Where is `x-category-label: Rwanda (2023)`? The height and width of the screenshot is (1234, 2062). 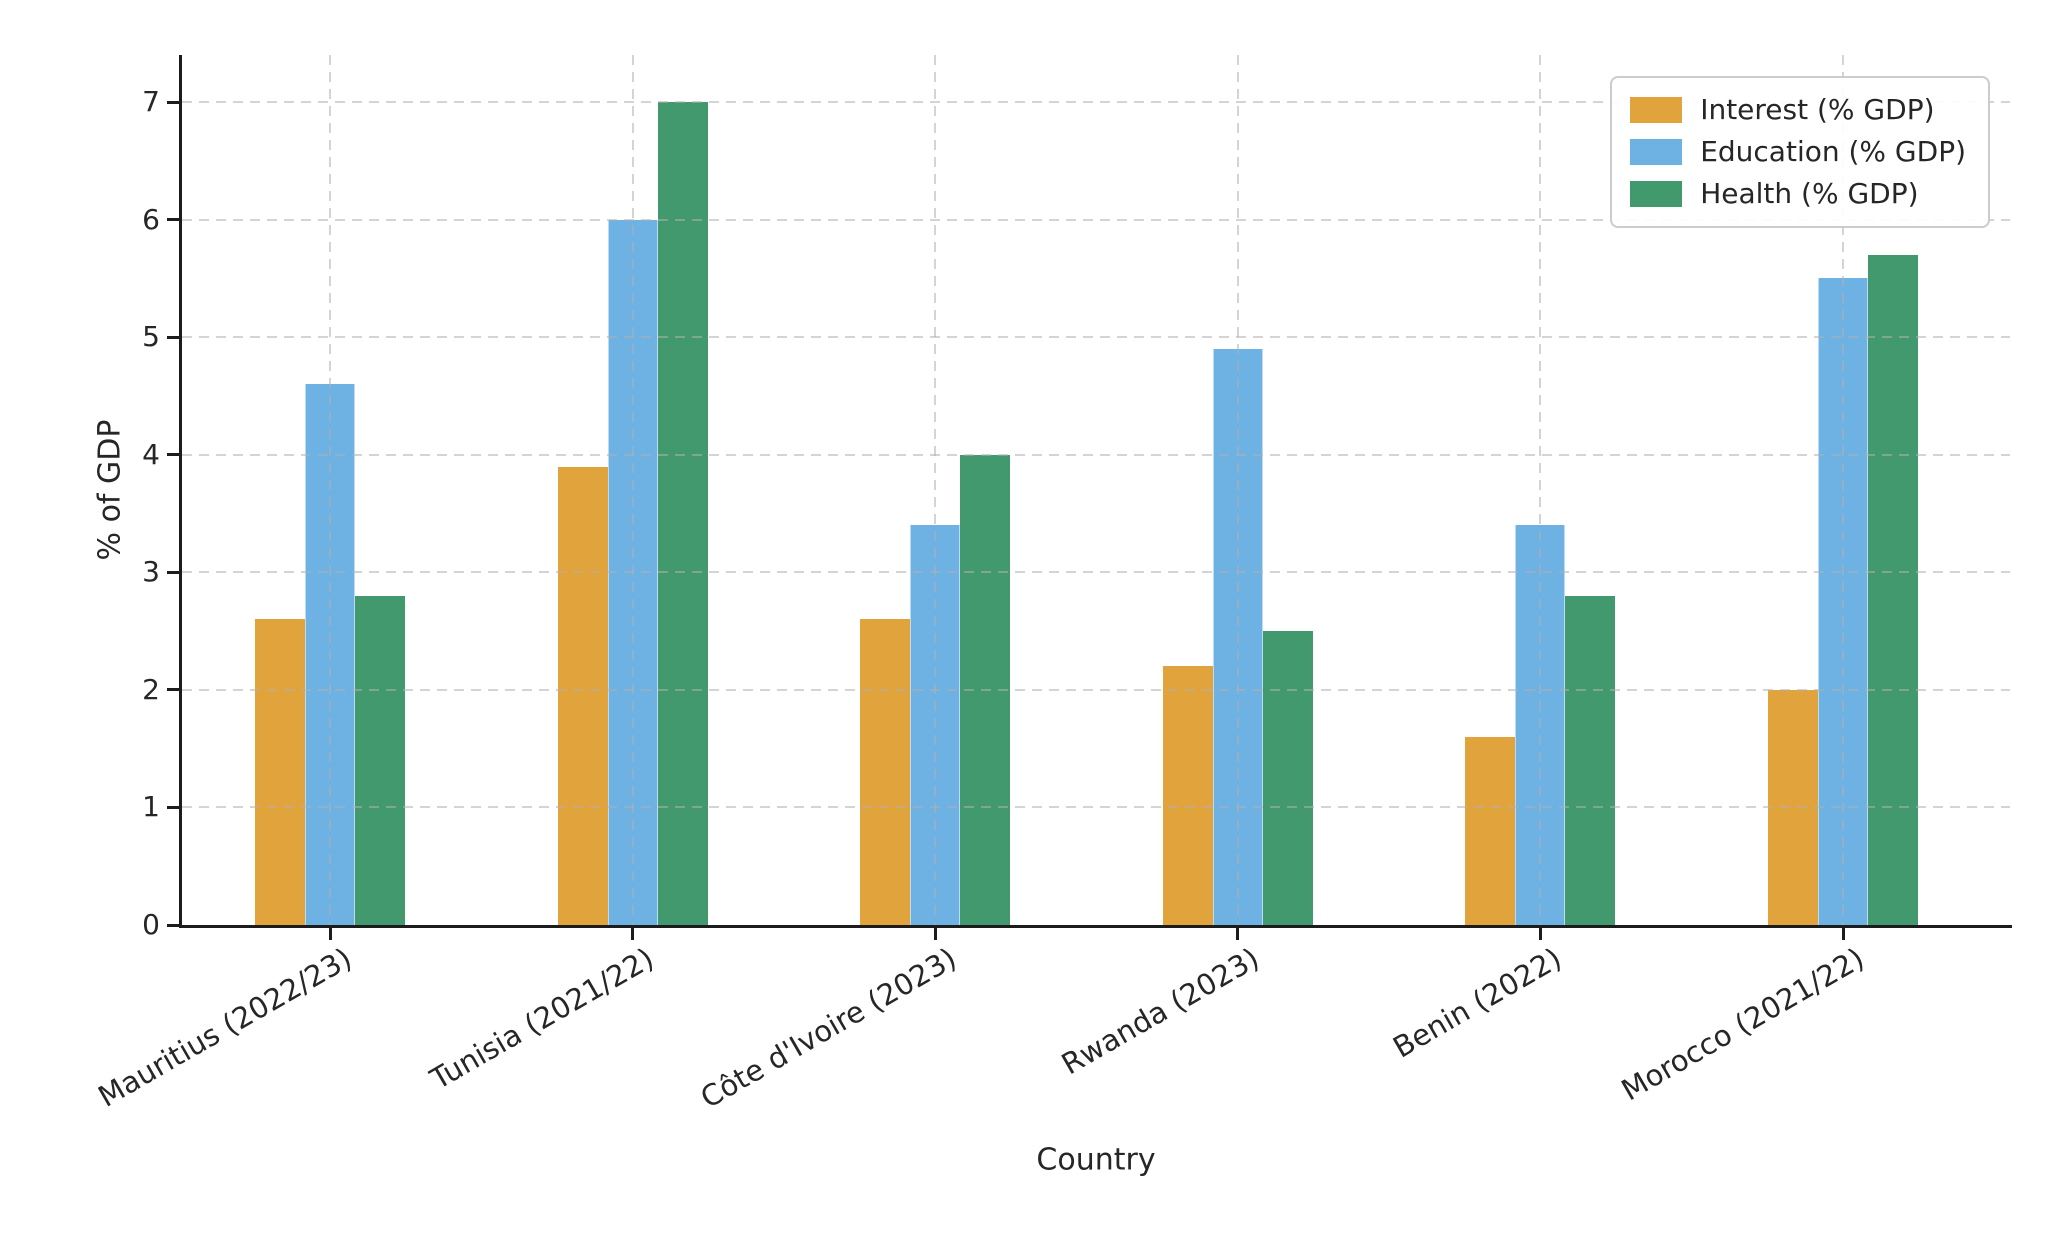 x-category-label: Rwanda (2023) is located at coordinates (1160, 1011).